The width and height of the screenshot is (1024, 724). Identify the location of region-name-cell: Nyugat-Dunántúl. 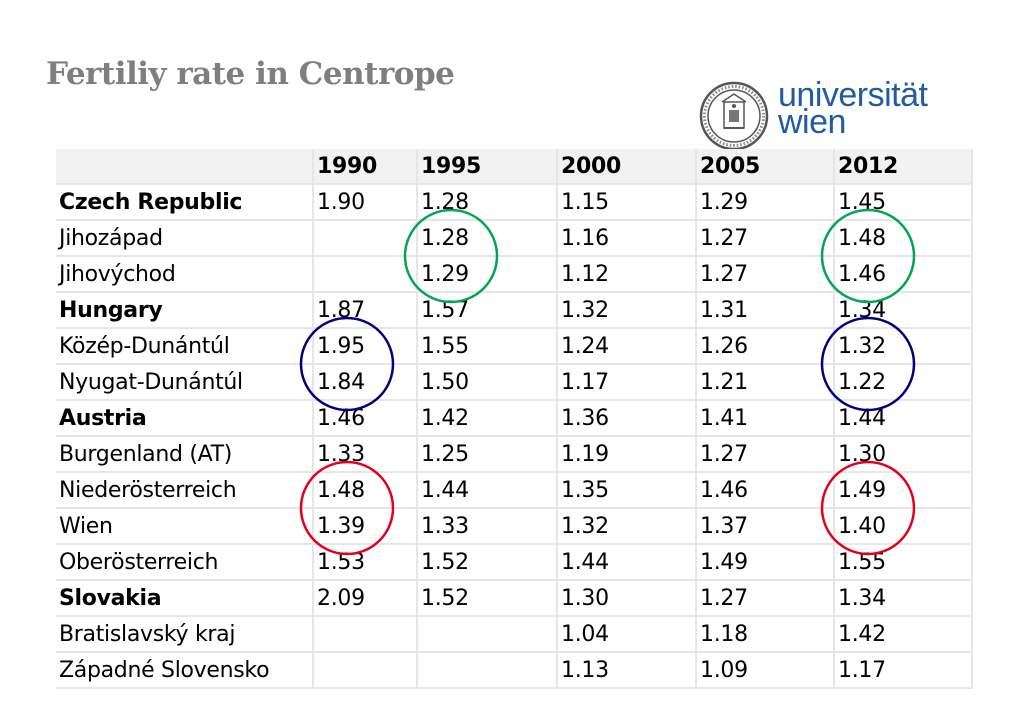
(185, 381).